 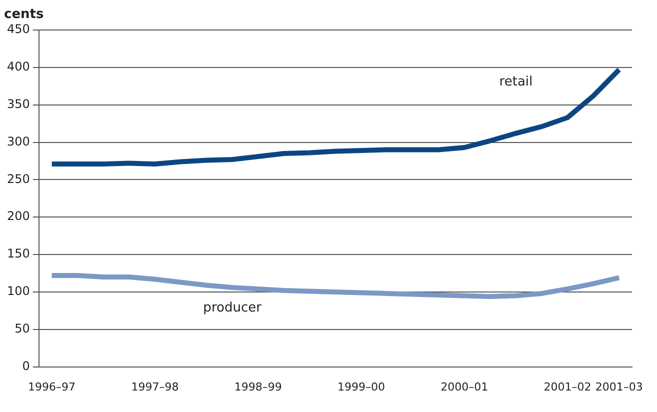 What do you see at coordinates (18, 141) in the screenshot?
I see `y-tick-label: 300` at bounding box center [18, 141].